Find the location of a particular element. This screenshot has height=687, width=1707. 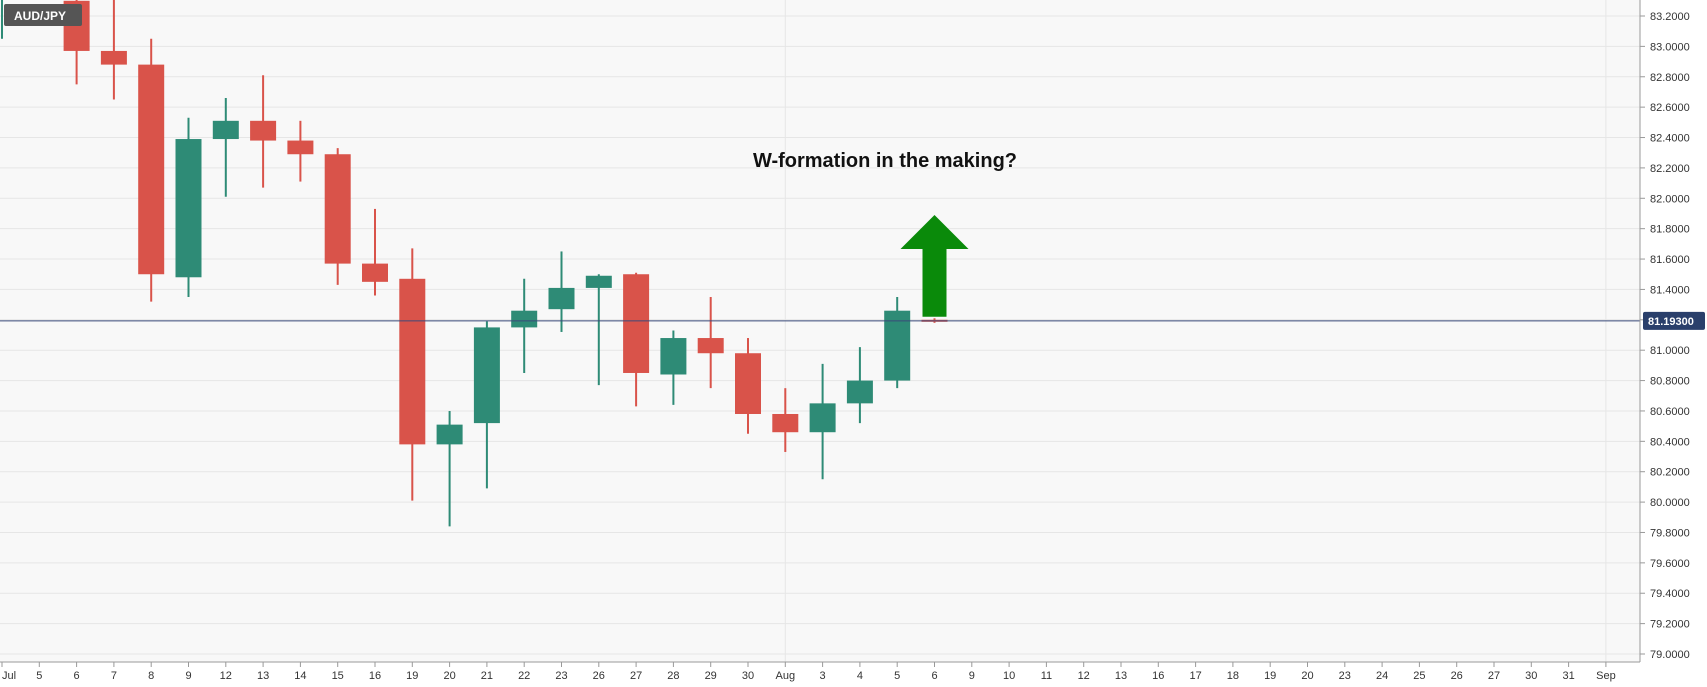

time-tick-label: 15 is located at coordinates (338, 676).